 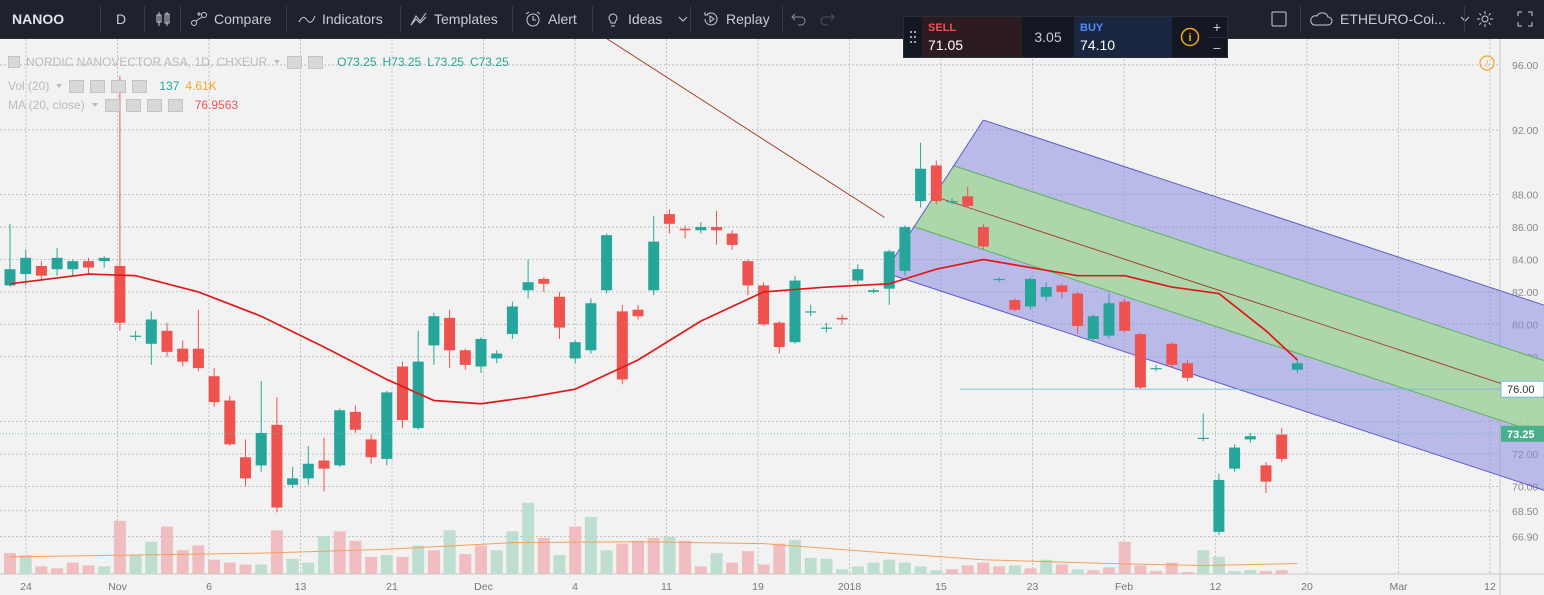 What do you see at coordinates (121, 19) in the screenshot?
I see `interval-button: D` at bounding box center [121, 19].